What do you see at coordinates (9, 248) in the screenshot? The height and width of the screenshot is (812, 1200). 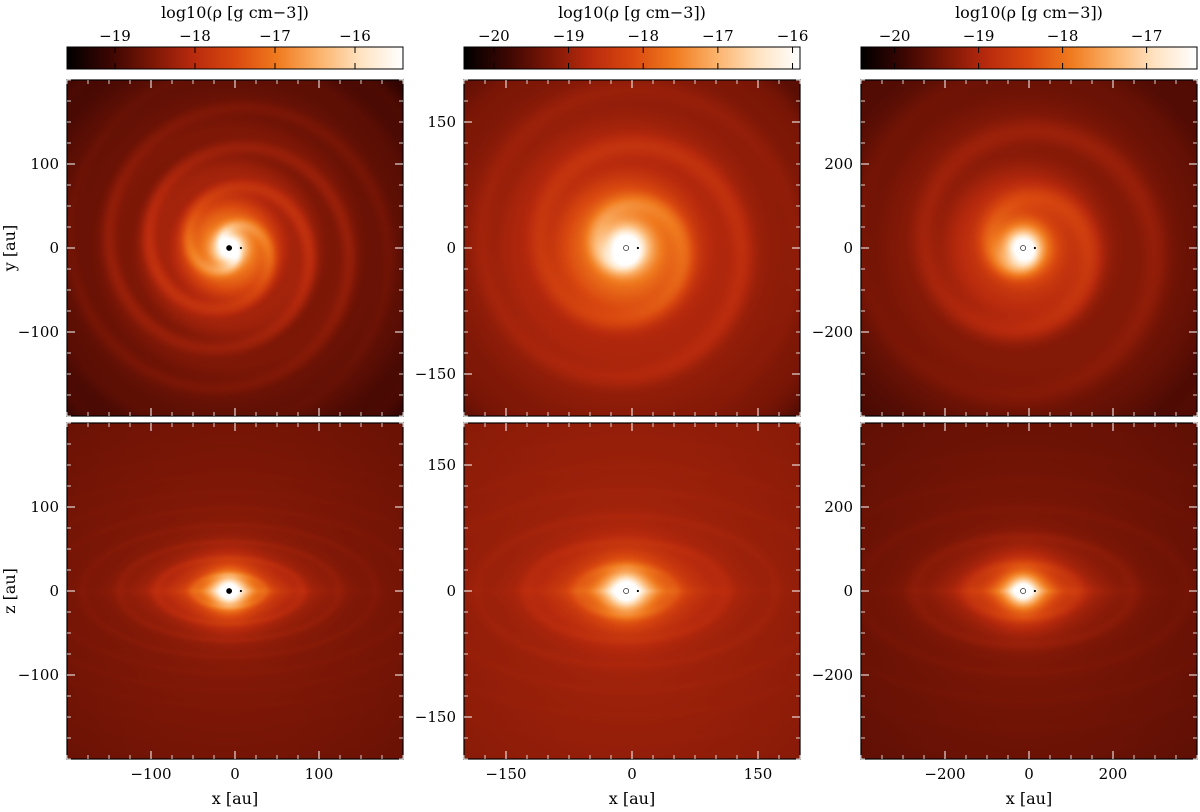 I see `y-axis-label: y [au]` at bounding box center [9, 248].